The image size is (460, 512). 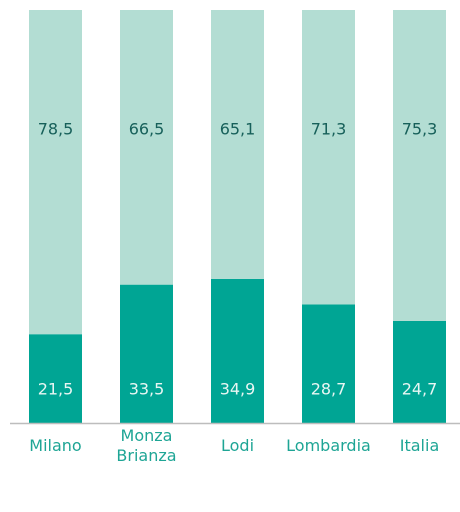 What do you see at coordinates (420, 129) in the screenshot?
I see `data-label: 75,3` at bounding box center [420, 129].